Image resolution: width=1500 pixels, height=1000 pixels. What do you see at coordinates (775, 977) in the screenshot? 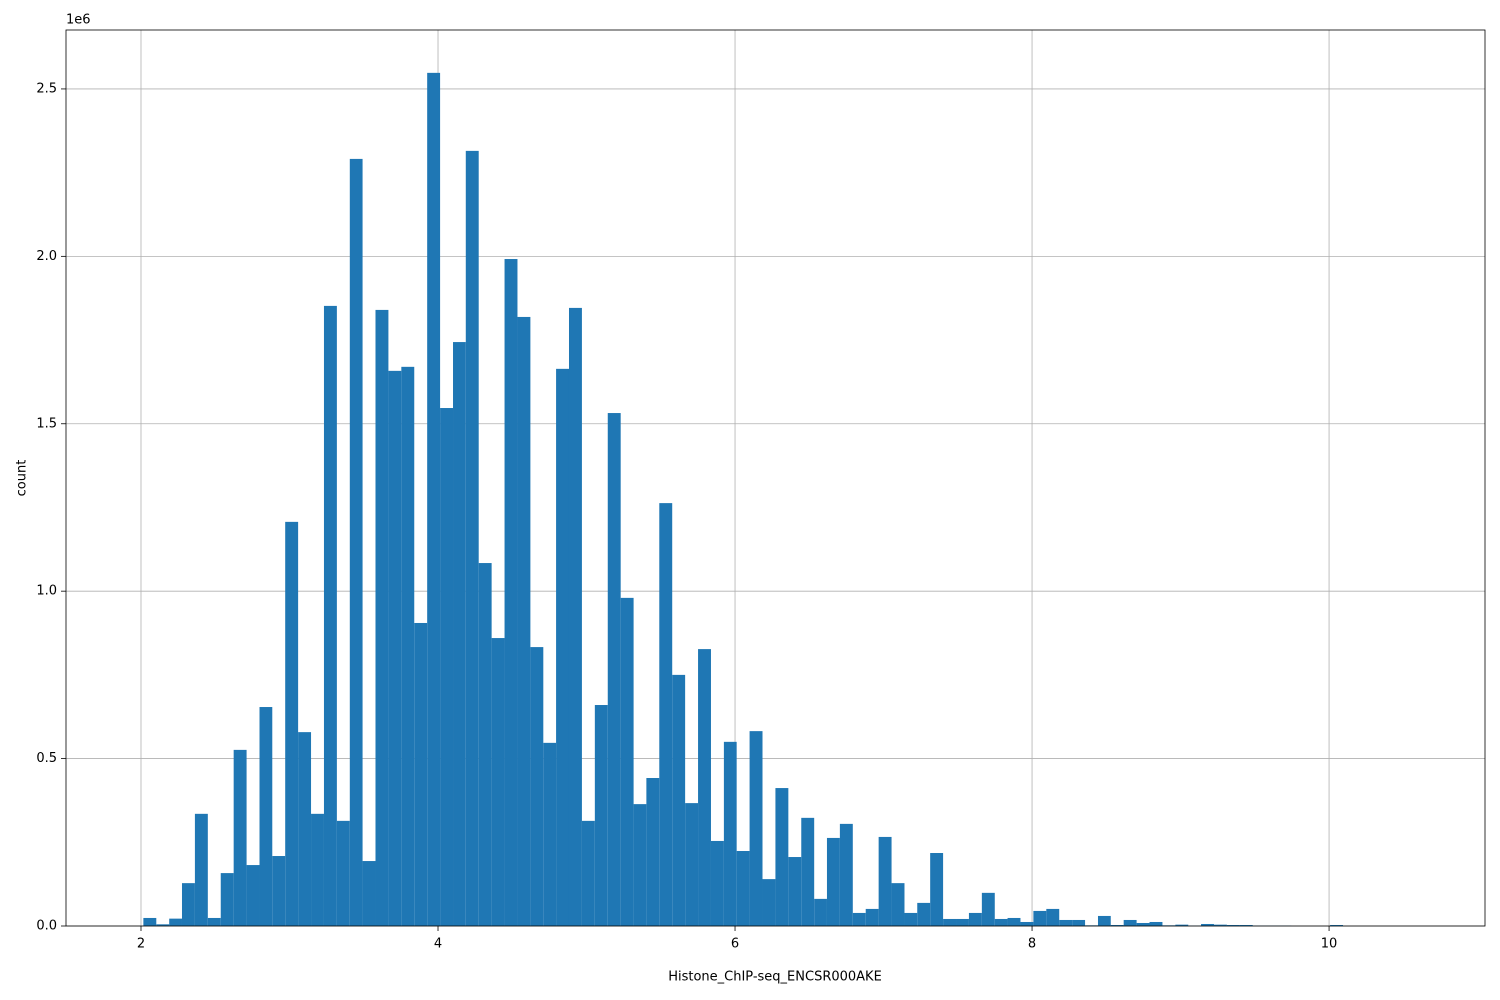
I see `x-axis-label: Histone_ChIP-seq_ENCSR000AKE` at bounding box center [775, 977].